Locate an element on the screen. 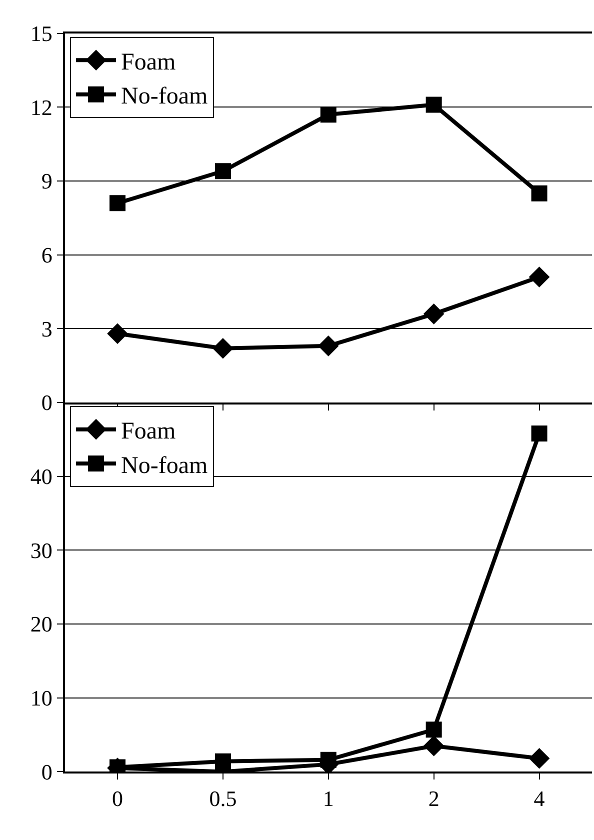 The image size is (594, 840). x-tick-label: 2 is located at coordinates (434, 799).